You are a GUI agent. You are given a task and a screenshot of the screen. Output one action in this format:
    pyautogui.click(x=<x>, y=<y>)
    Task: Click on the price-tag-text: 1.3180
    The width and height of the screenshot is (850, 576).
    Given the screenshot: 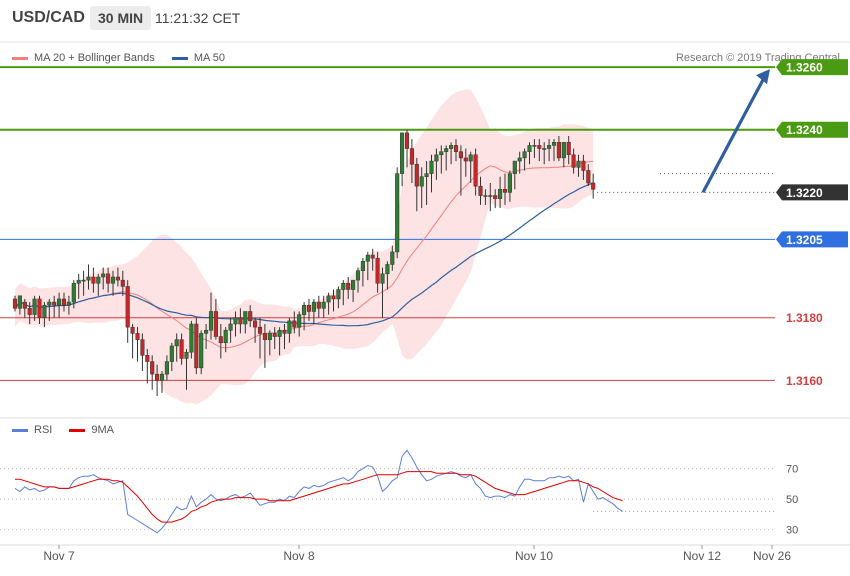 What is the action you would take?
    pyautogui.click(x=804, y=318)
    